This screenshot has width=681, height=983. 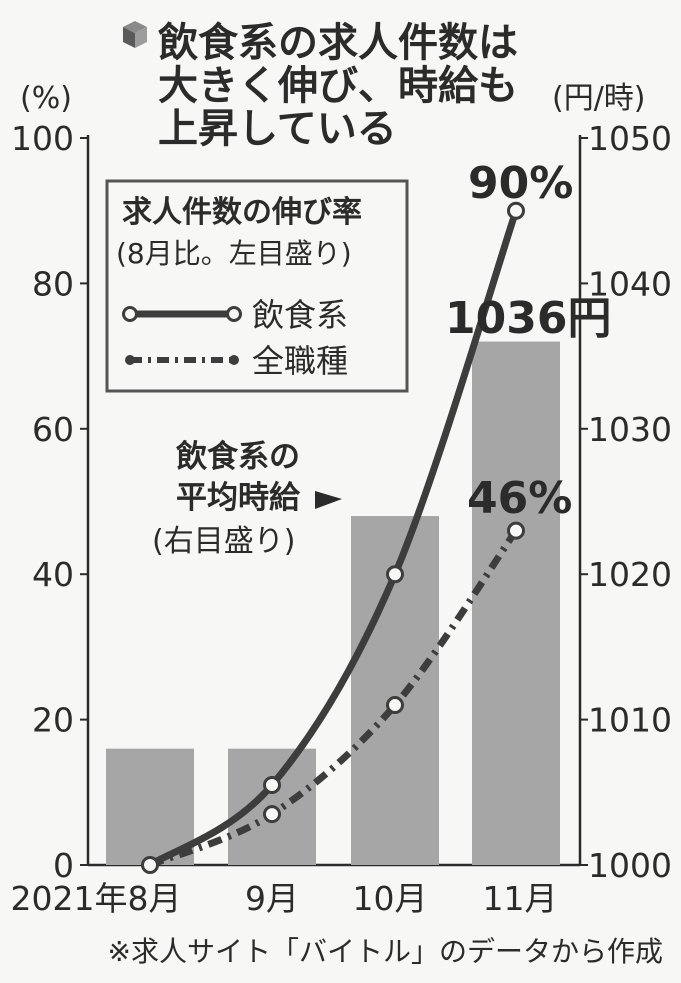 I want to click on legend: 求人件数の伸び率 (8月比。左目盛り) 飲食系 全職種, so click(x=257, y=286).